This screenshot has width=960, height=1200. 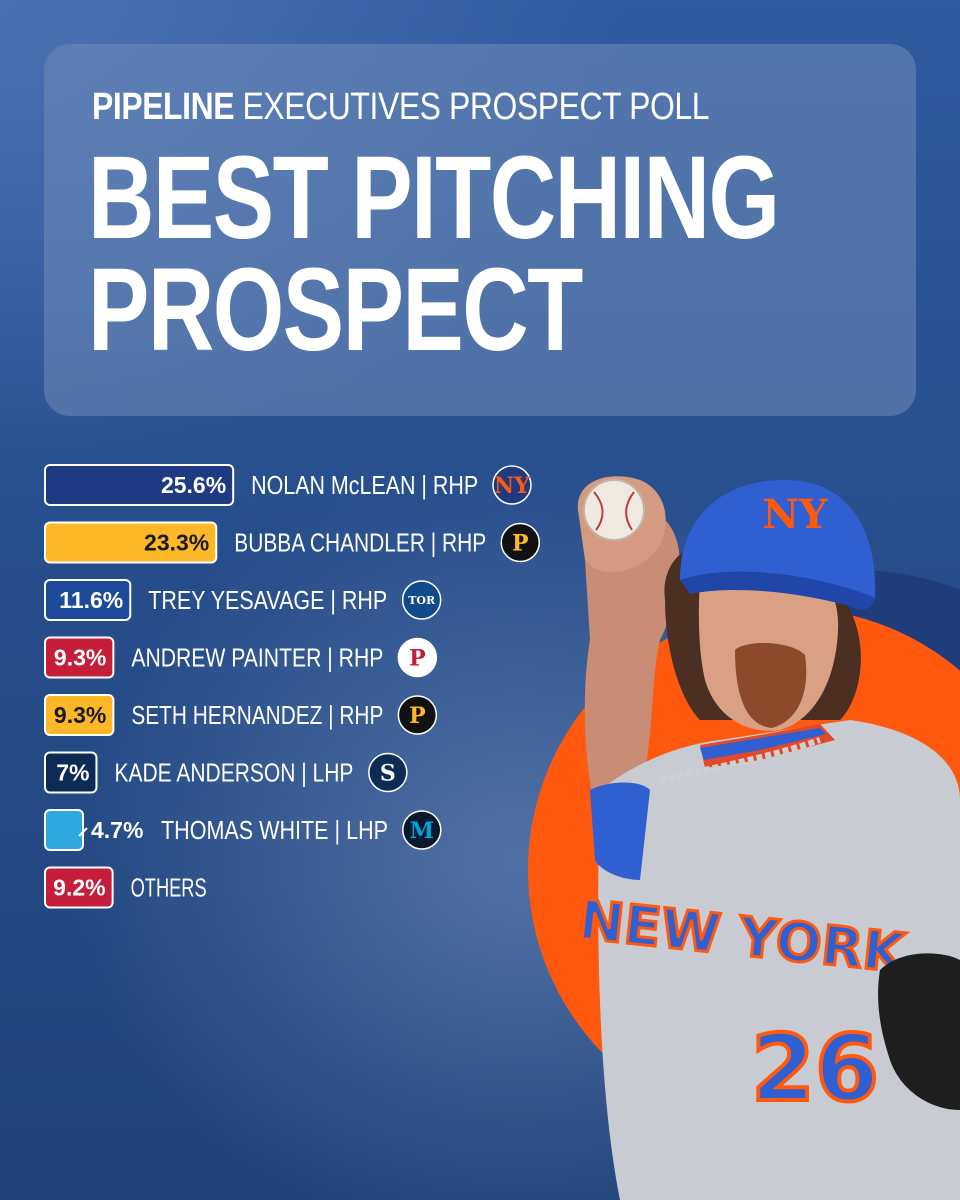 What do you see at coordinates (614, 510) in the screenshot?
I see `baseball-icon` at bounding box center [614, 510].